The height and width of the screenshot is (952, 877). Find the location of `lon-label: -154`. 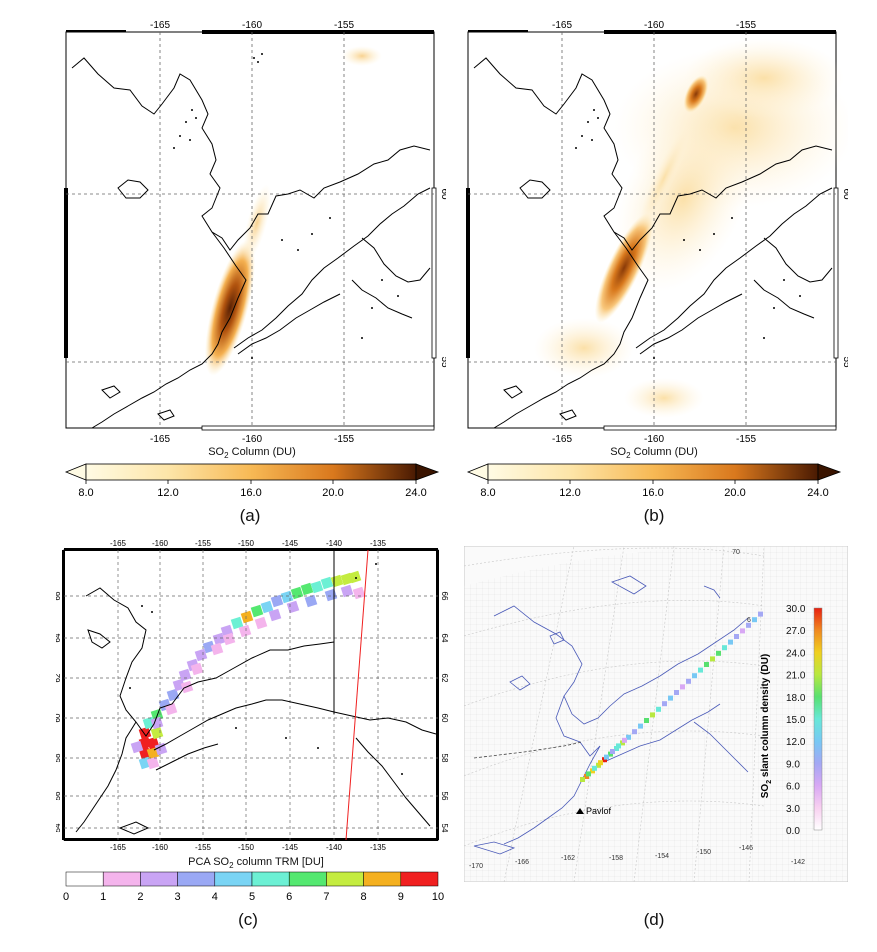

lon-label: -154 is located at coordinates (662, 856).